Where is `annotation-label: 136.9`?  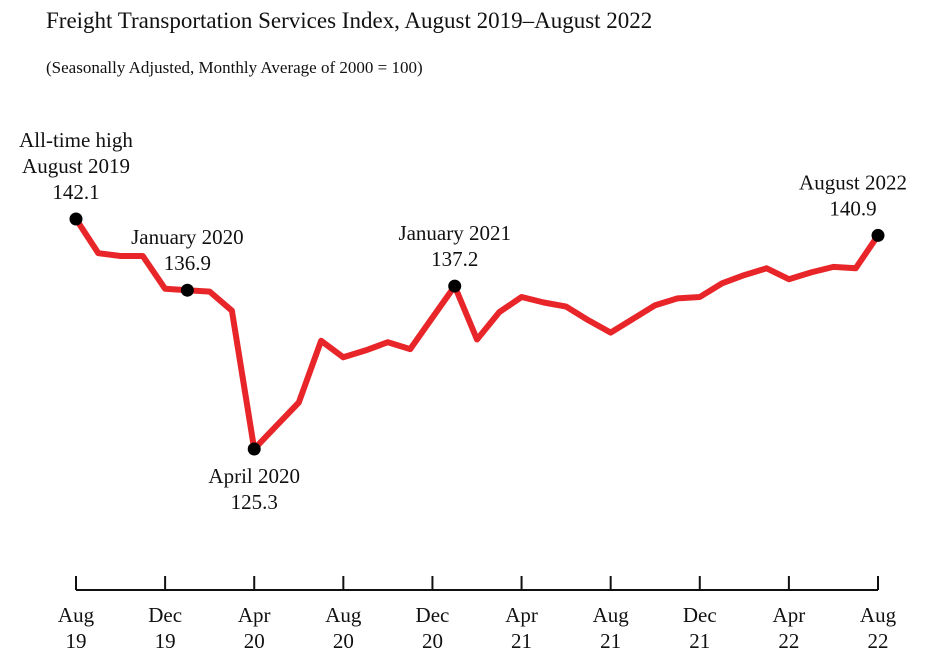 annotation-label: 136.9 is located at coordinates (187, 263).